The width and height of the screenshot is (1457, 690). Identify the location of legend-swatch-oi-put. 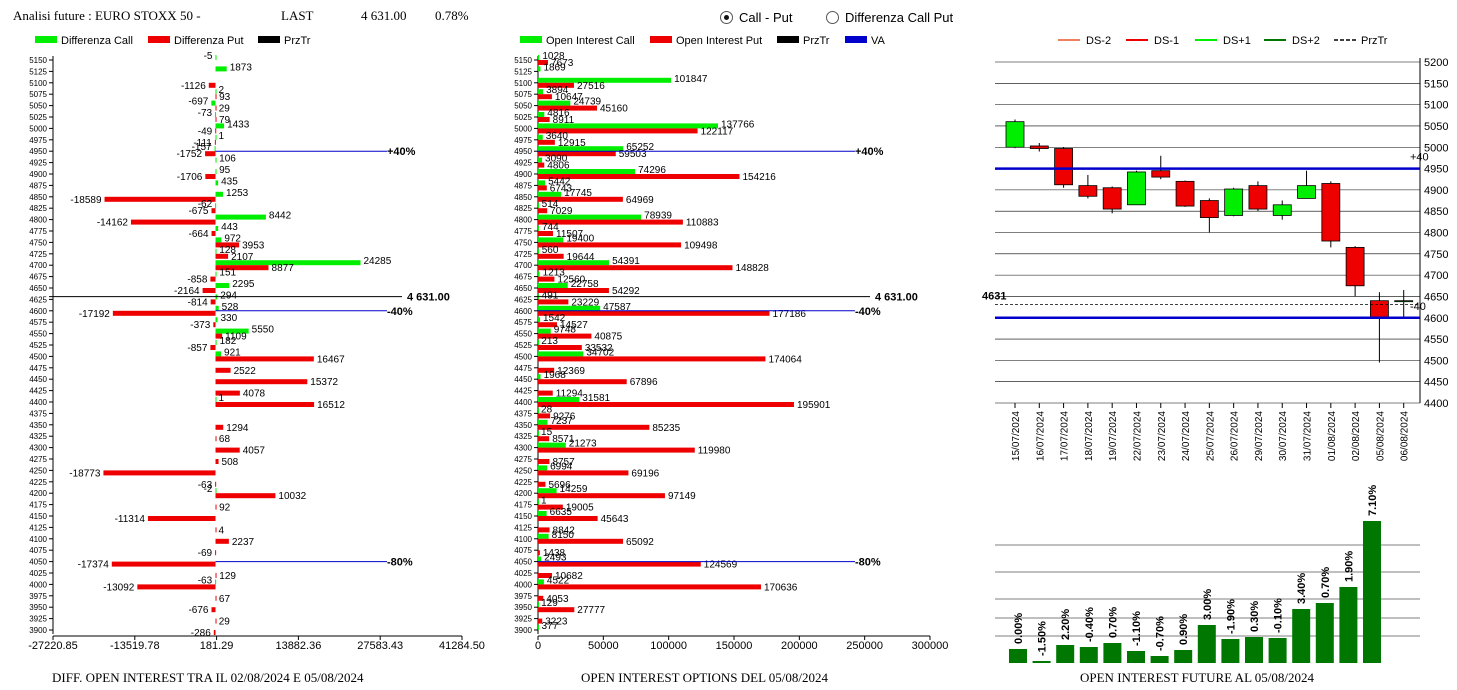
(661, 39).